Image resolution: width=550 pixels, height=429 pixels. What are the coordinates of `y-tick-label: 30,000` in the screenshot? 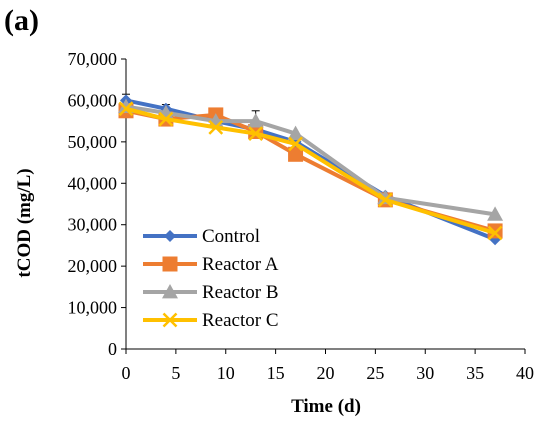 It's located at (93, 225).